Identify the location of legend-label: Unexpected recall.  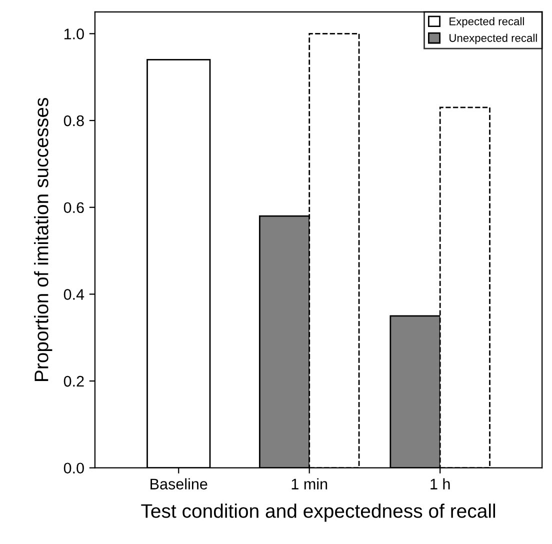
(493, 39).